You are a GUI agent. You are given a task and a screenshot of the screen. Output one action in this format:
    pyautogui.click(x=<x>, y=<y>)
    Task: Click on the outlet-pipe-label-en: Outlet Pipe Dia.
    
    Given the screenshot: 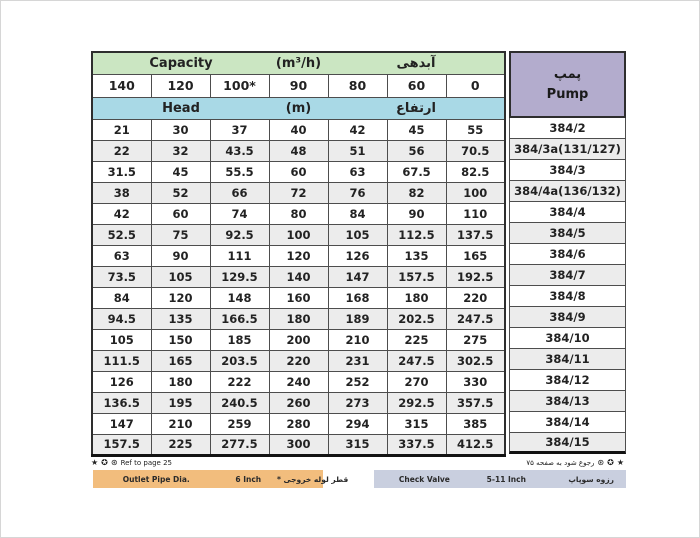 What is the action you would take?
    pyautogui.click(x=156, y=479)
    